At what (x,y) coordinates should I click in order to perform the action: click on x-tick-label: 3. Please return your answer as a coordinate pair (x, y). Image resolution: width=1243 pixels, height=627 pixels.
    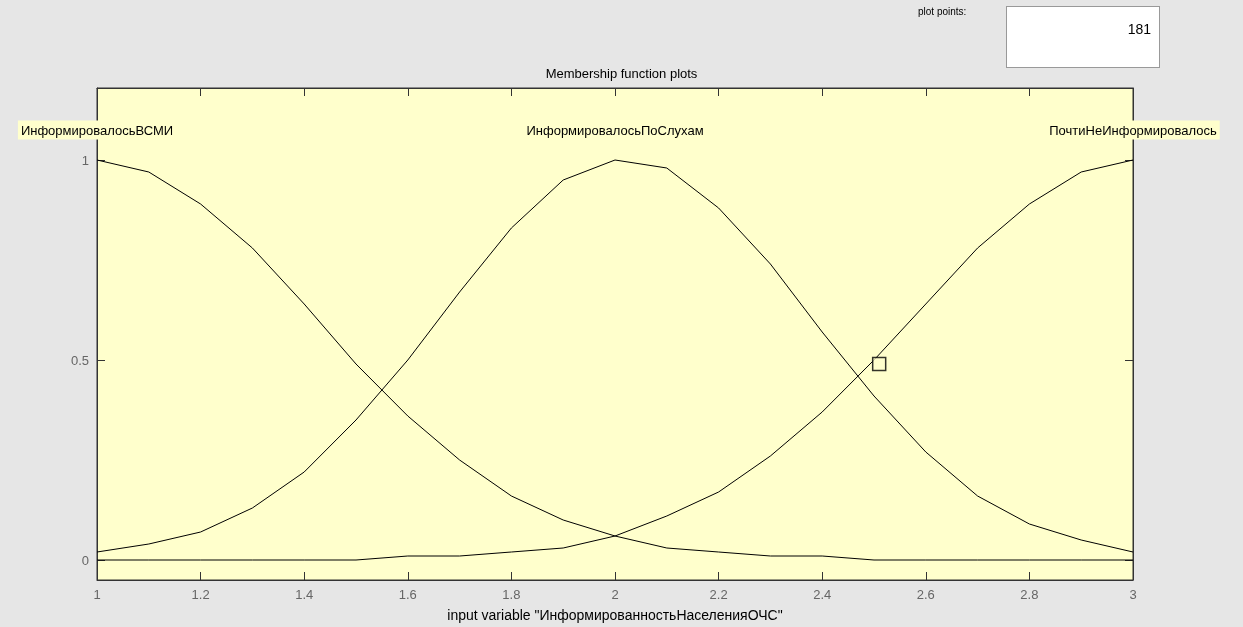
    Looking at the image, I should click on (1133, 594).